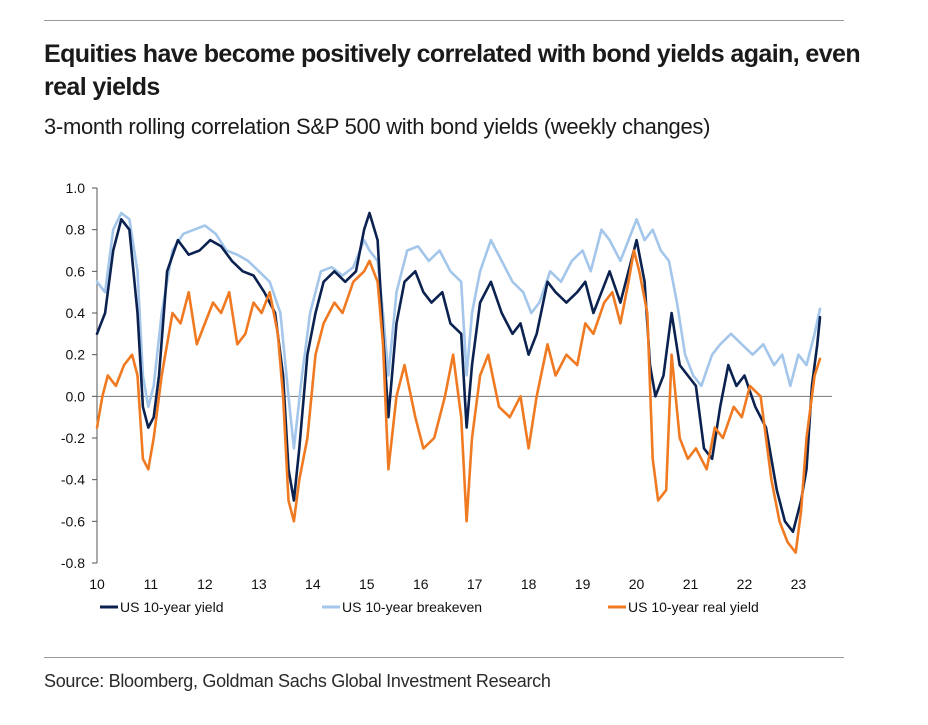 Image resolution: width=928 pixels, height=725 pixels. What do you see at coordinates (73, 438) in the screenshot?
I see `y-tick-label: -0.2` at bounding box center [73, 438].